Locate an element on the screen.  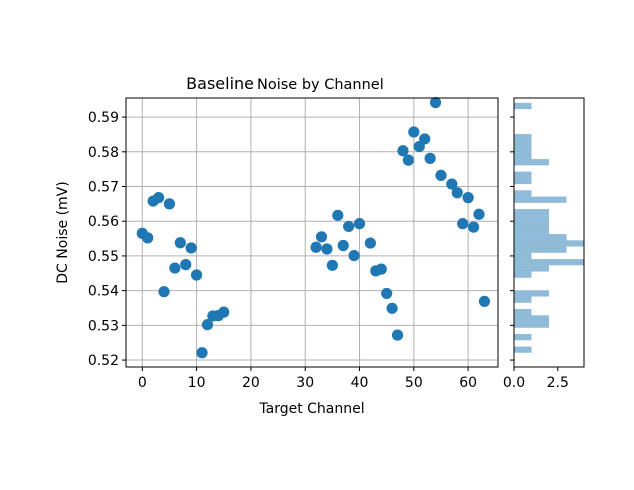
x-tick-label: 60 is located at coordinates (468, 383).